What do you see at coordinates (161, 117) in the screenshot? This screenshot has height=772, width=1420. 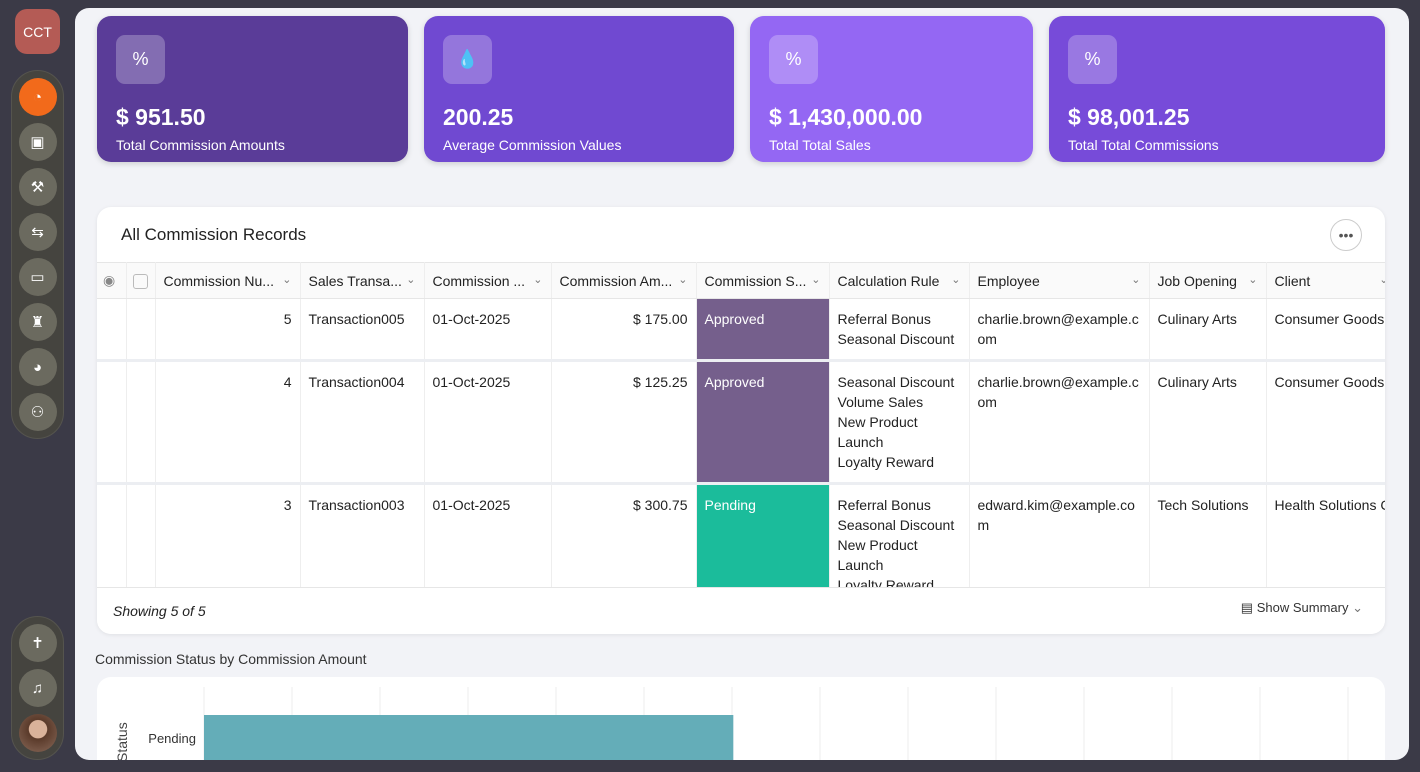 I see `kpi-value: $ 951.50` at bounding box center [161, 117].